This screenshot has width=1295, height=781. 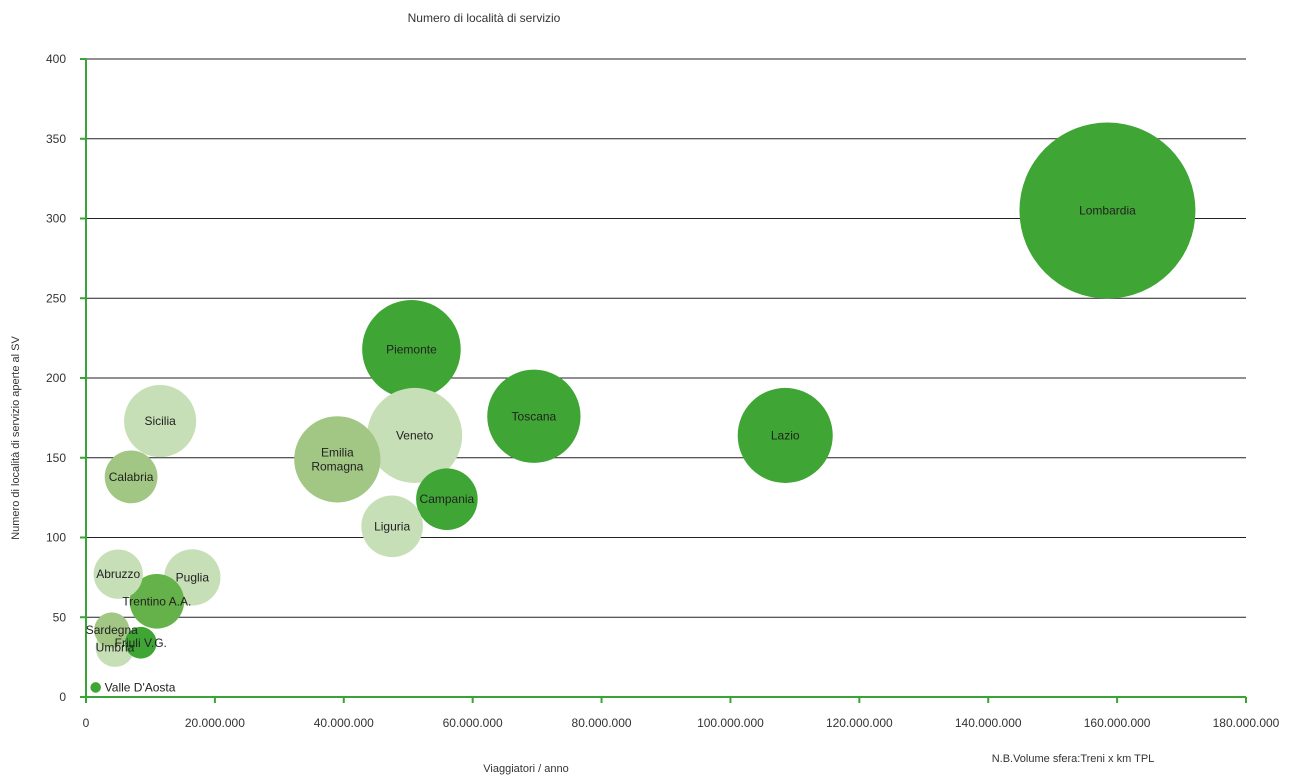 I want to click on bubble-label: Lazio, so click(x=785, y=435).